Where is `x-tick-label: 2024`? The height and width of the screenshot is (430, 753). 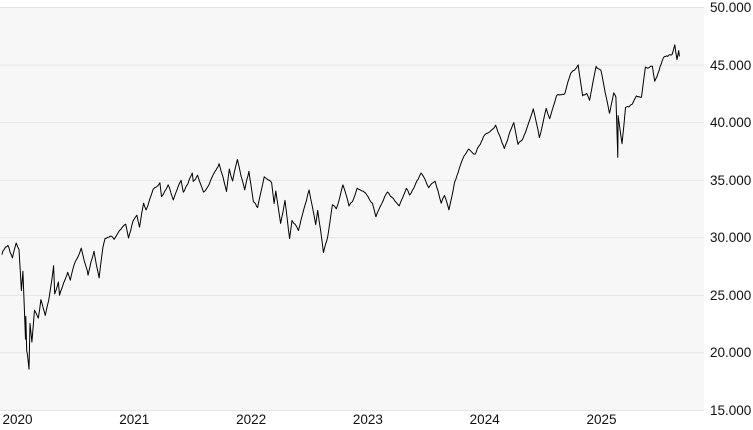 x-tick-label: 2024 is located at coordinates (484, 419).